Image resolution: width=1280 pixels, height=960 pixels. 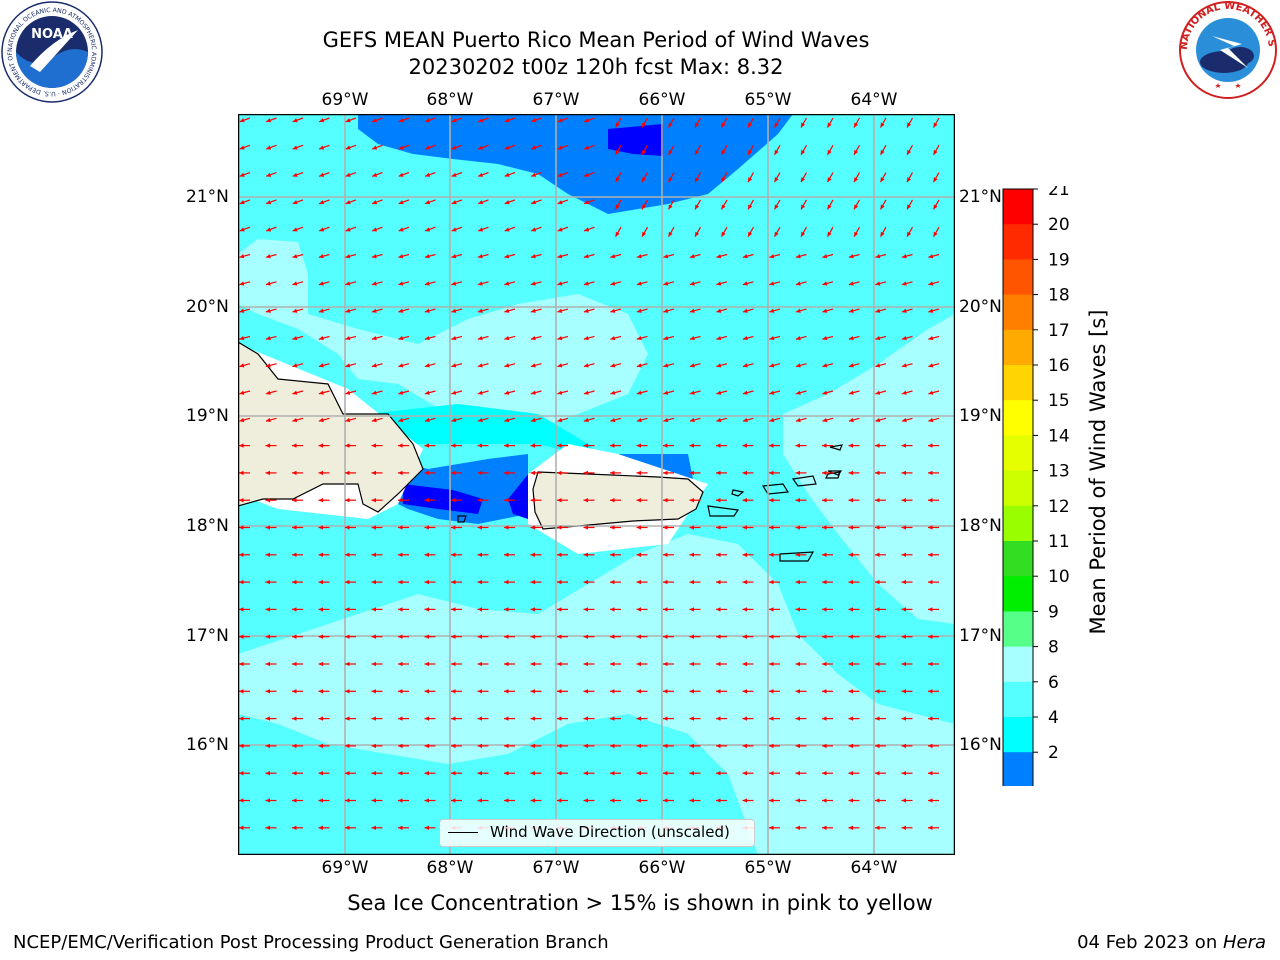 I want to click on lon-label-top: 65°W, so click(x=768, y=100).